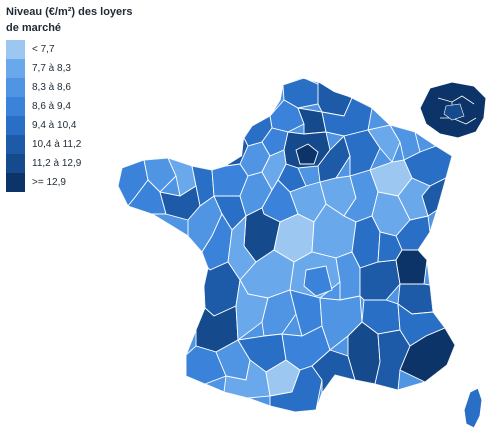  I want to click on legend-item-1: < 7,7, so click(86, 49).